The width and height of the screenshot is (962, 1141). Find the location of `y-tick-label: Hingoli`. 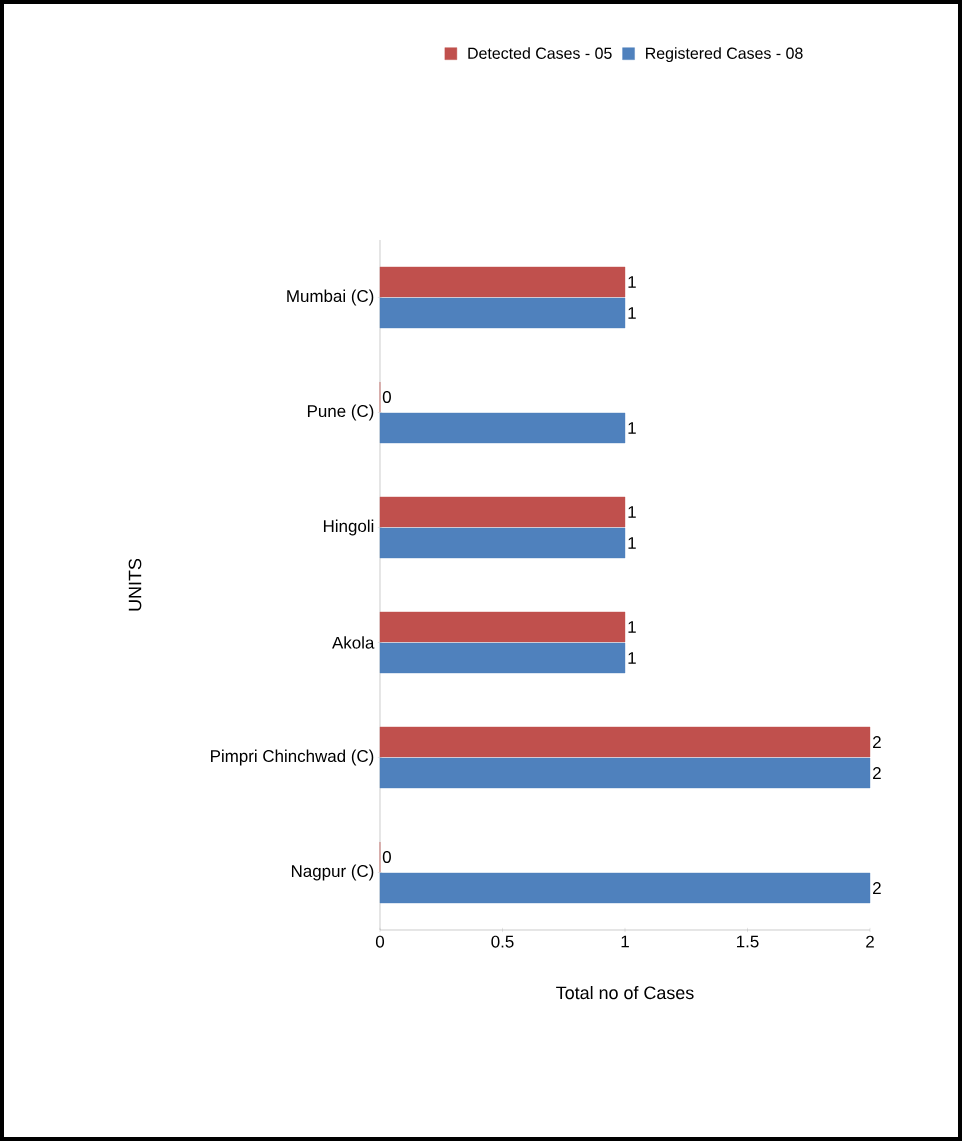

y-tick-label: Hingoli is located at coordinates (348, 527).